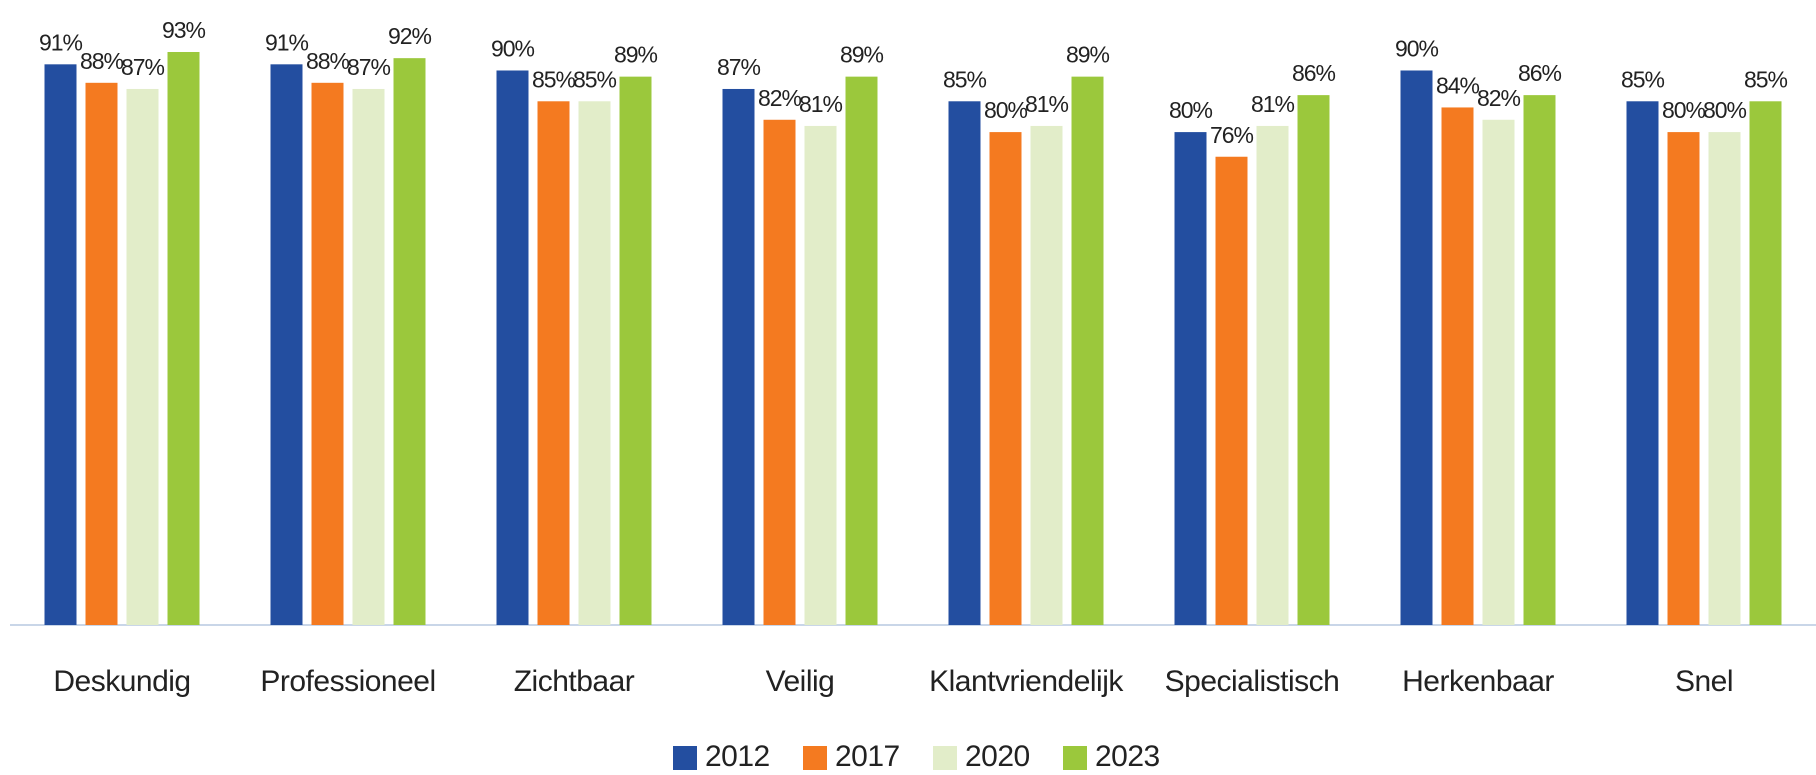  What do you see at coordinates (737, 756) in the screenshot?
I see `legend-label: 2012` at bounding box center [737, 756].